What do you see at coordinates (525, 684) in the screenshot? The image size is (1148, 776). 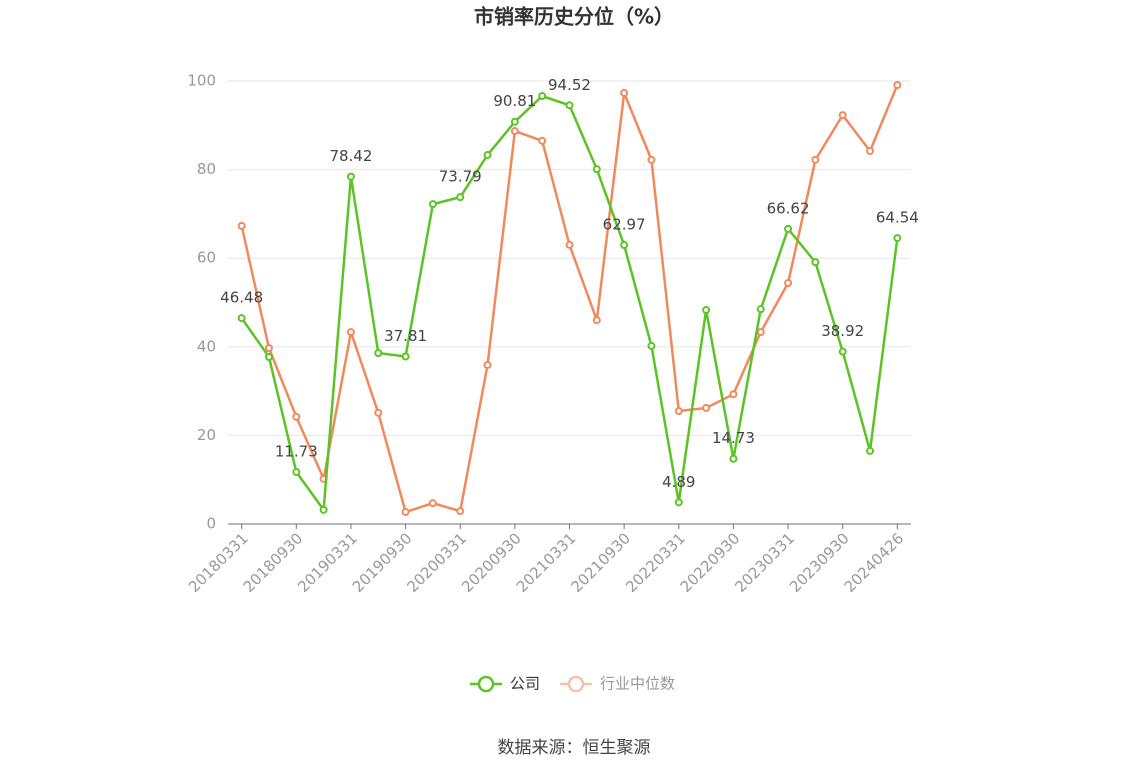 I see `legend-label: 公司` at bounding box center [525, 684].